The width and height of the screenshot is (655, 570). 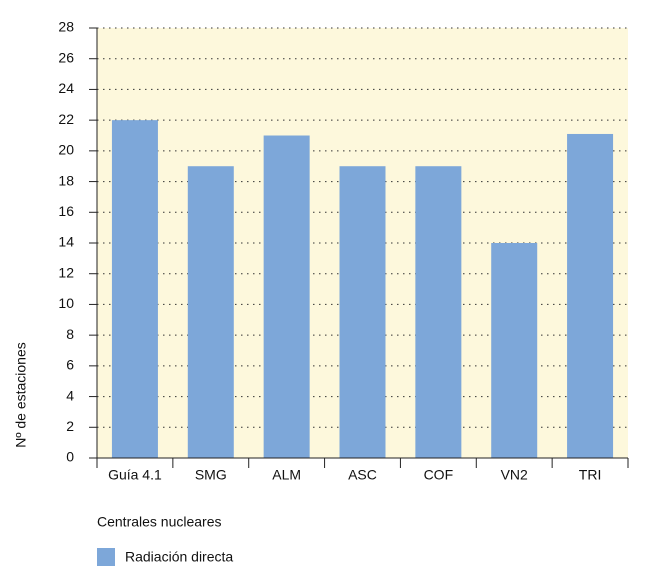 What do you see at coordinates (66, 180) in the screenshot?
I see `y-tick-label: 18` at bounding box center [66, 180].